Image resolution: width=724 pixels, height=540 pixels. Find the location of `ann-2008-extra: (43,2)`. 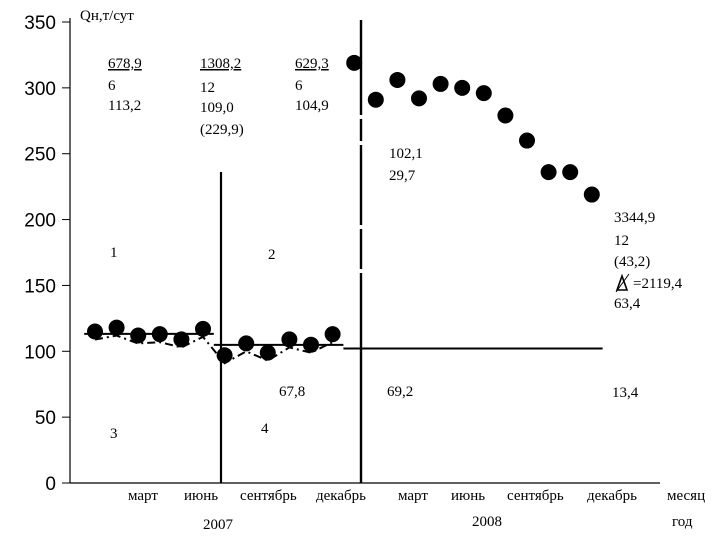

ann-2008-extra: (43,2) is located at coordinates (632, 262).